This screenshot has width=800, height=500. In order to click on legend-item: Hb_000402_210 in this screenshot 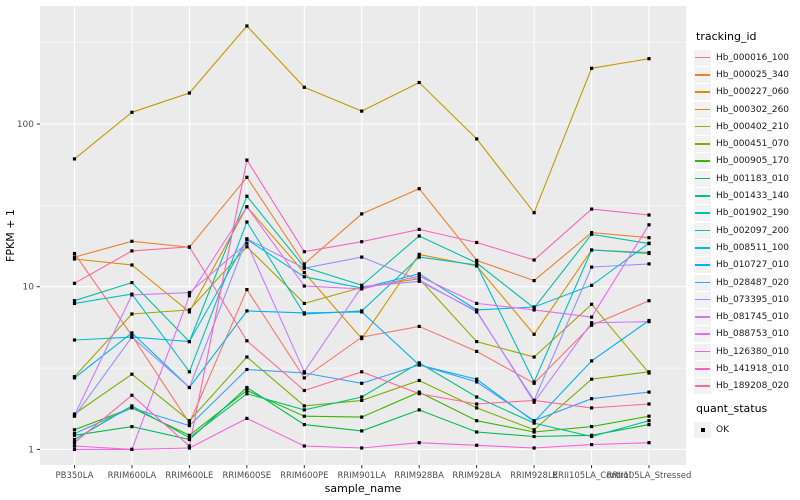, I will do `click(747, 126)`.